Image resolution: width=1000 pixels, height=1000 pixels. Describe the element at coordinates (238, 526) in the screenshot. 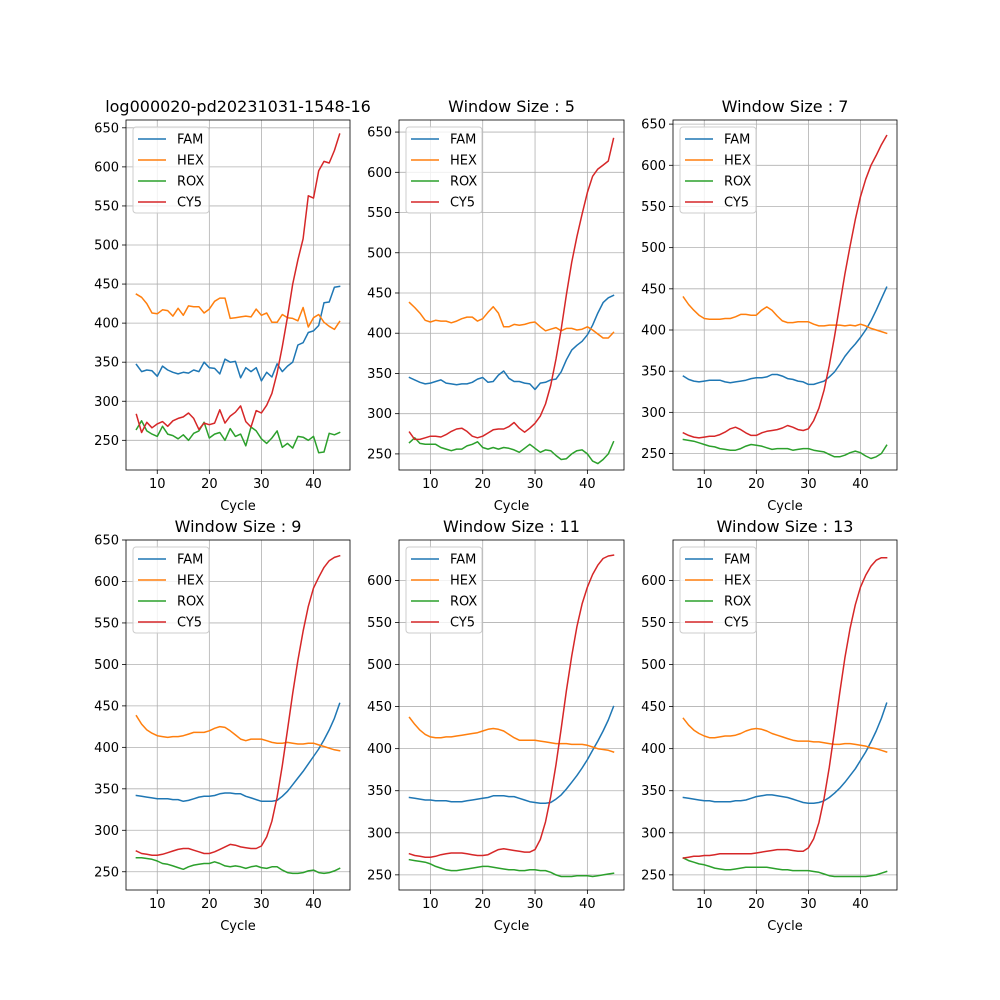

I see `chart-title: Window Size : 9` at that location.